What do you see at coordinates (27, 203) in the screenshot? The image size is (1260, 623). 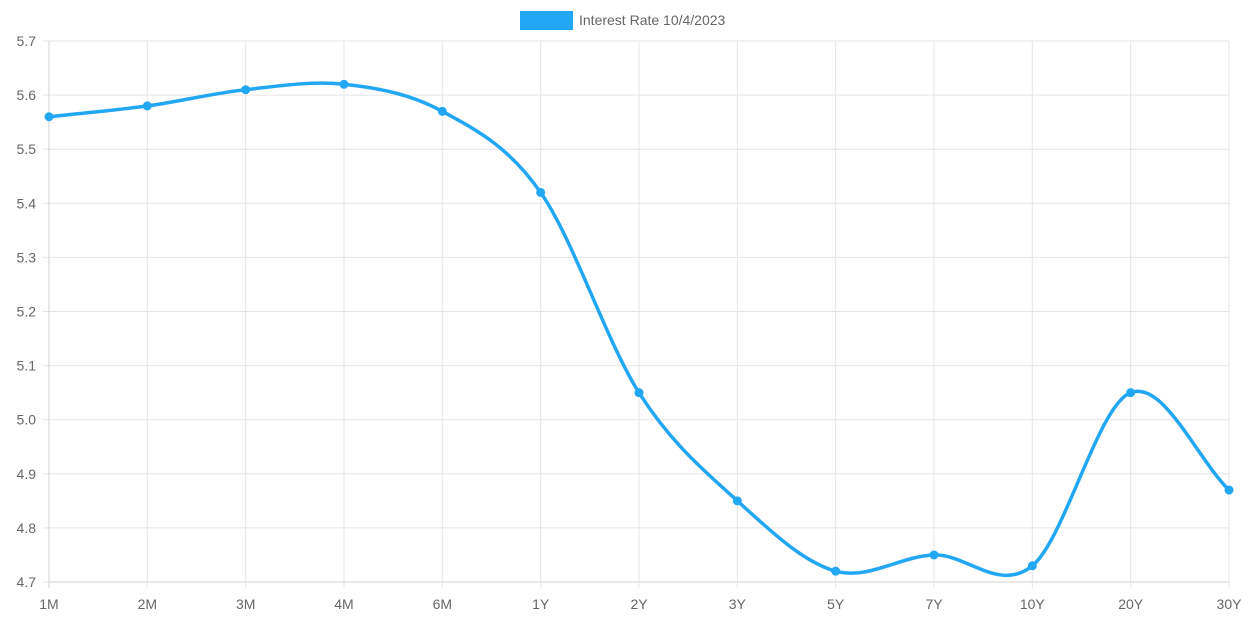 I see `y-tick-label: 5.4` at bounding box center [27, 203].